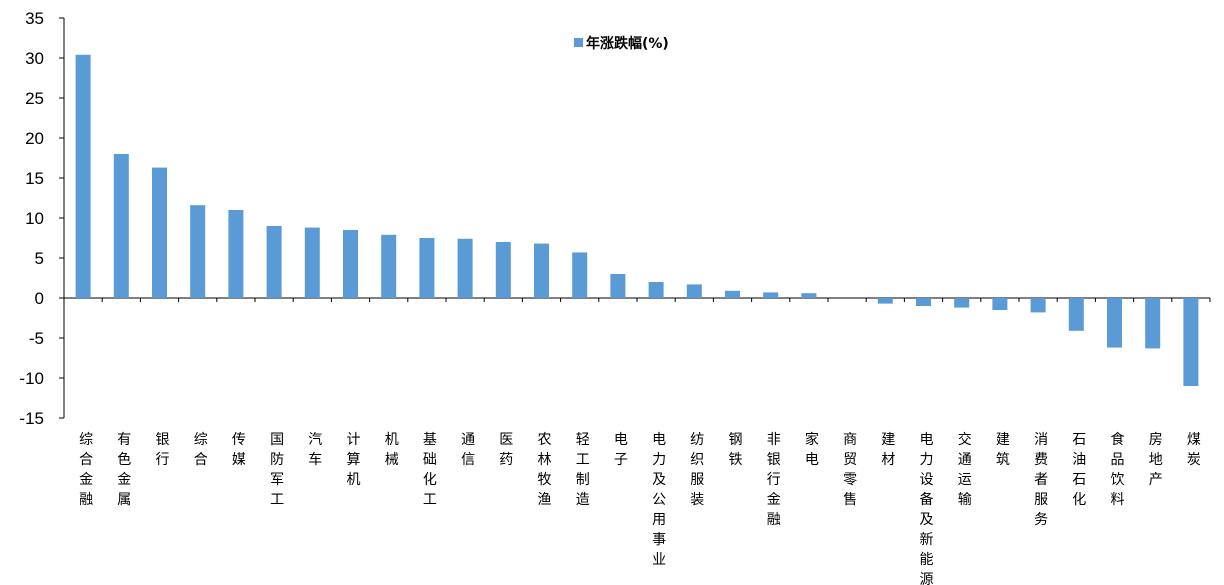 The height and width of the screenshot is (585, 1224). What do you see at coordinates (36, 338) in the screenshot?
I see `y-tick-label: -5` at bounding box center [36, 338].